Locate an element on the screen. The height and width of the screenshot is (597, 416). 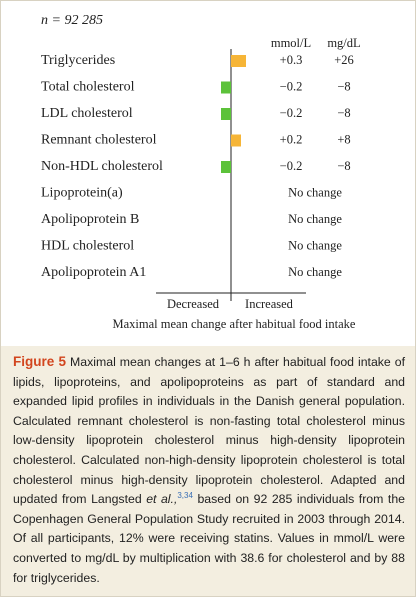
row-label: Apolipoprotein A1 is located at coordinates (93, 272).